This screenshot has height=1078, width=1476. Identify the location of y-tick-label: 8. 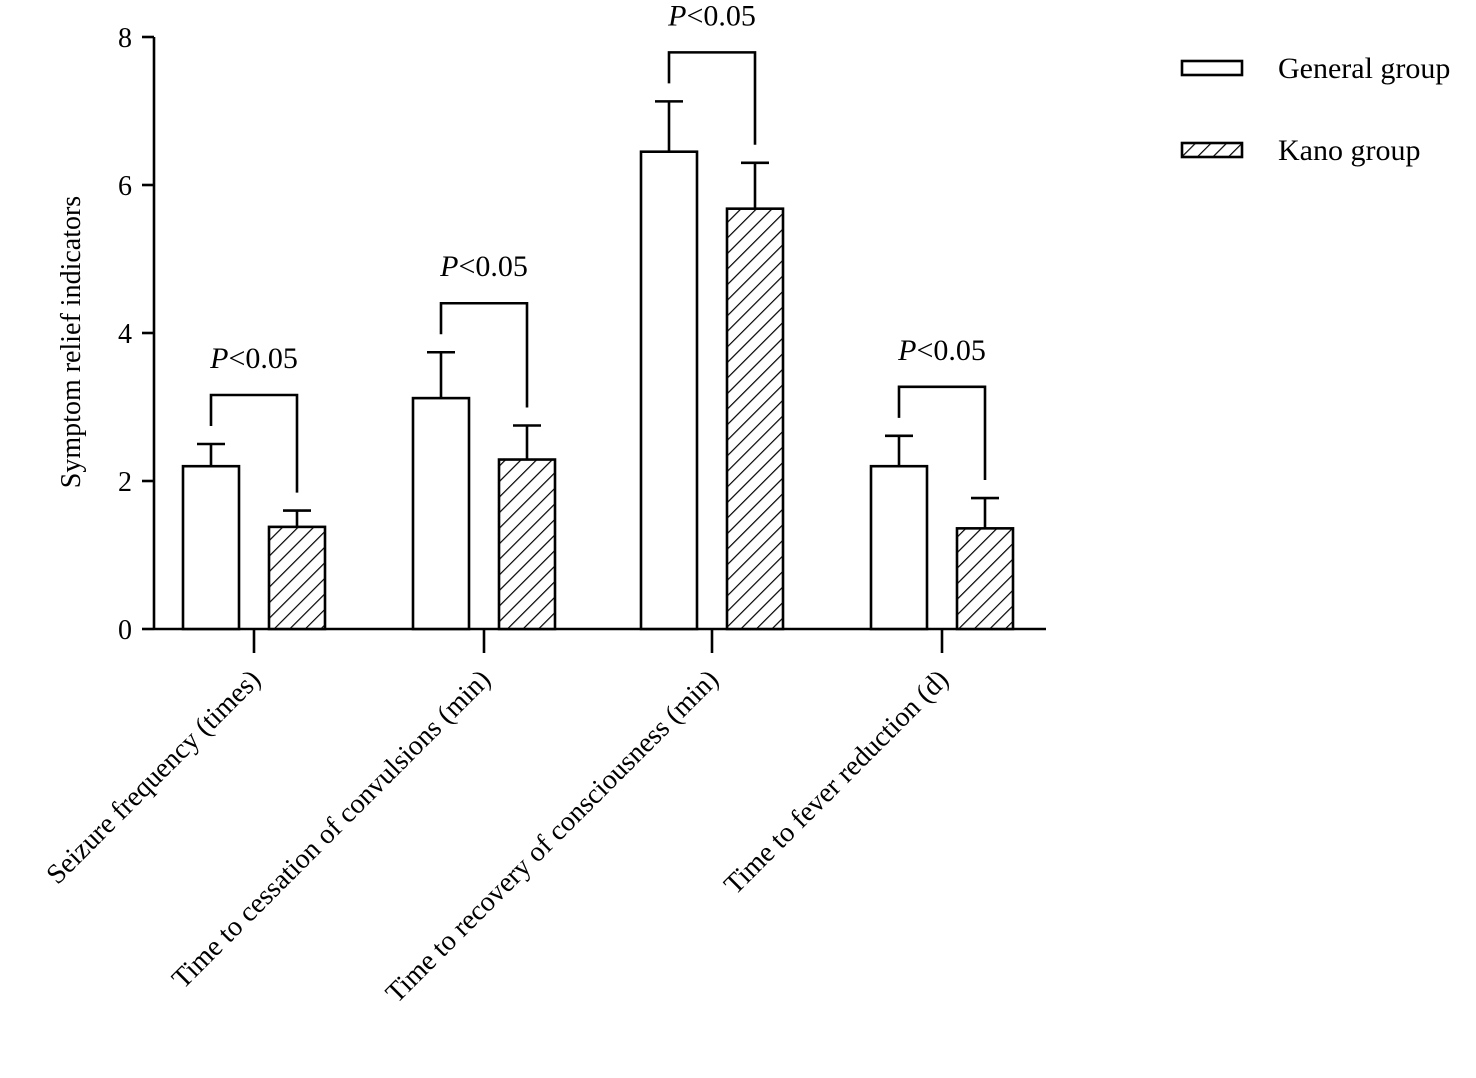
(125, 38).